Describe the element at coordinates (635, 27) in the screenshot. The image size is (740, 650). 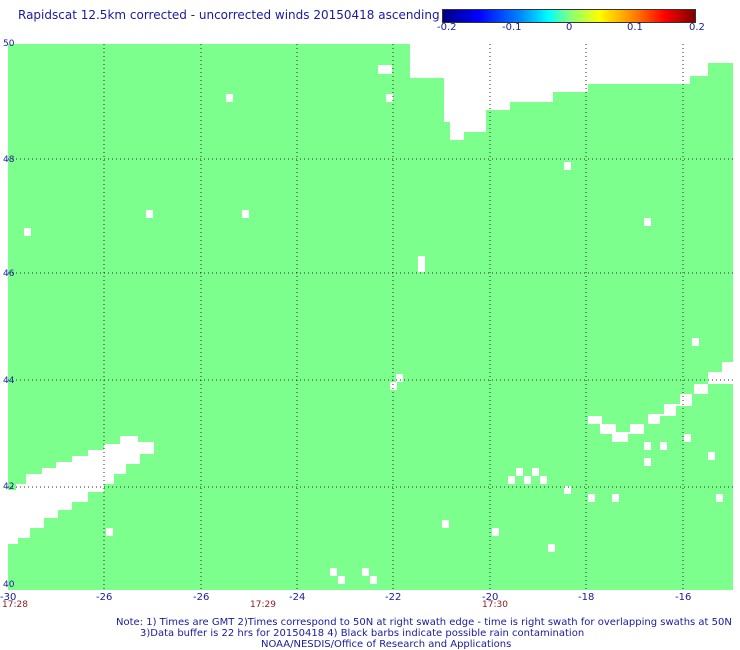
I see `colorbar-tick-label: 0.1` at that location.